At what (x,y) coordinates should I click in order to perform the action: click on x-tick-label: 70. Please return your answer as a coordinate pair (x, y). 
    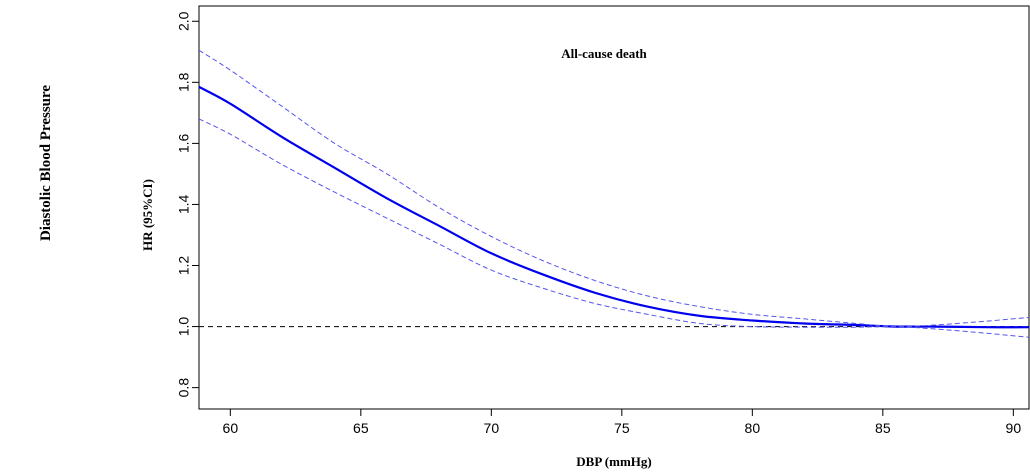
    Looking at the image, I should click on (492, 428).